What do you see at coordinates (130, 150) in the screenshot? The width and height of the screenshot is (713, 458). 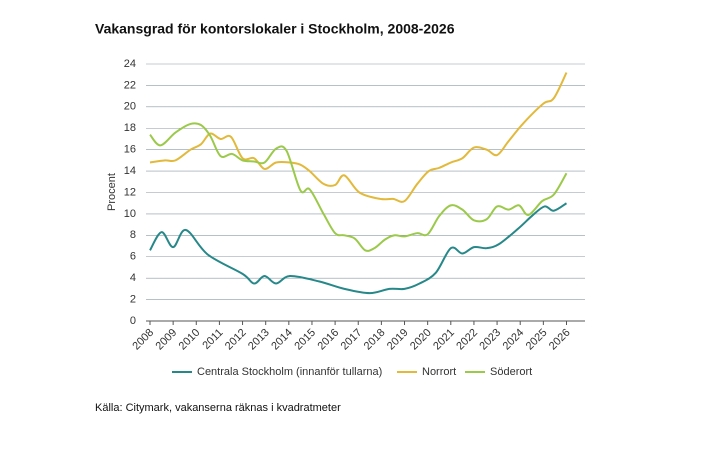 I see `y-tick-label: 16` at bounding box center [130, 150].